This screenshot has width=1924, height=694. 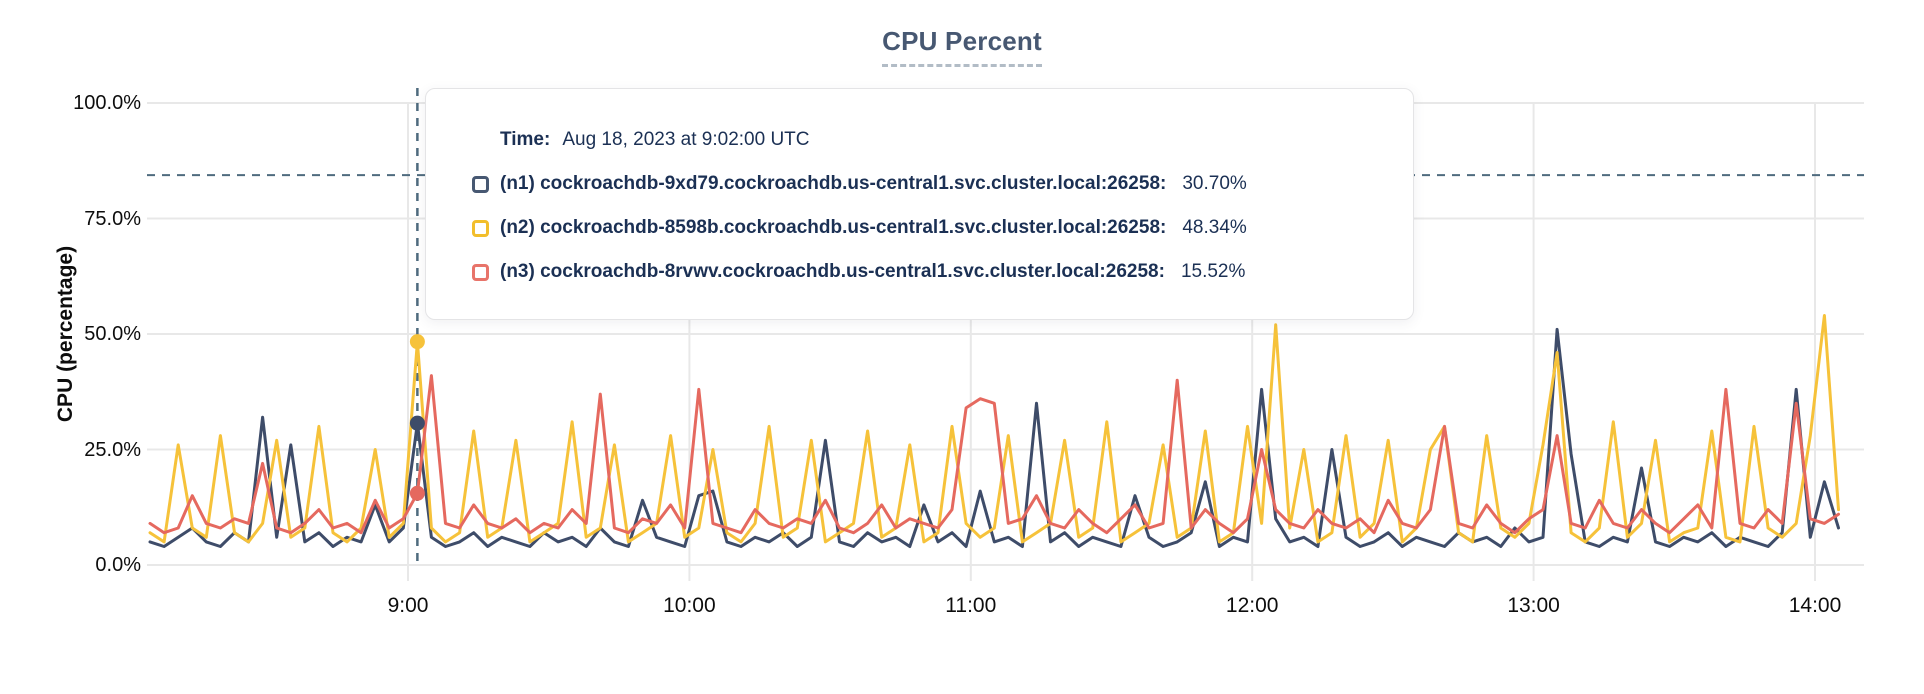 I want to click on x-tick-label: 11:00, so click(x=971, y=605).